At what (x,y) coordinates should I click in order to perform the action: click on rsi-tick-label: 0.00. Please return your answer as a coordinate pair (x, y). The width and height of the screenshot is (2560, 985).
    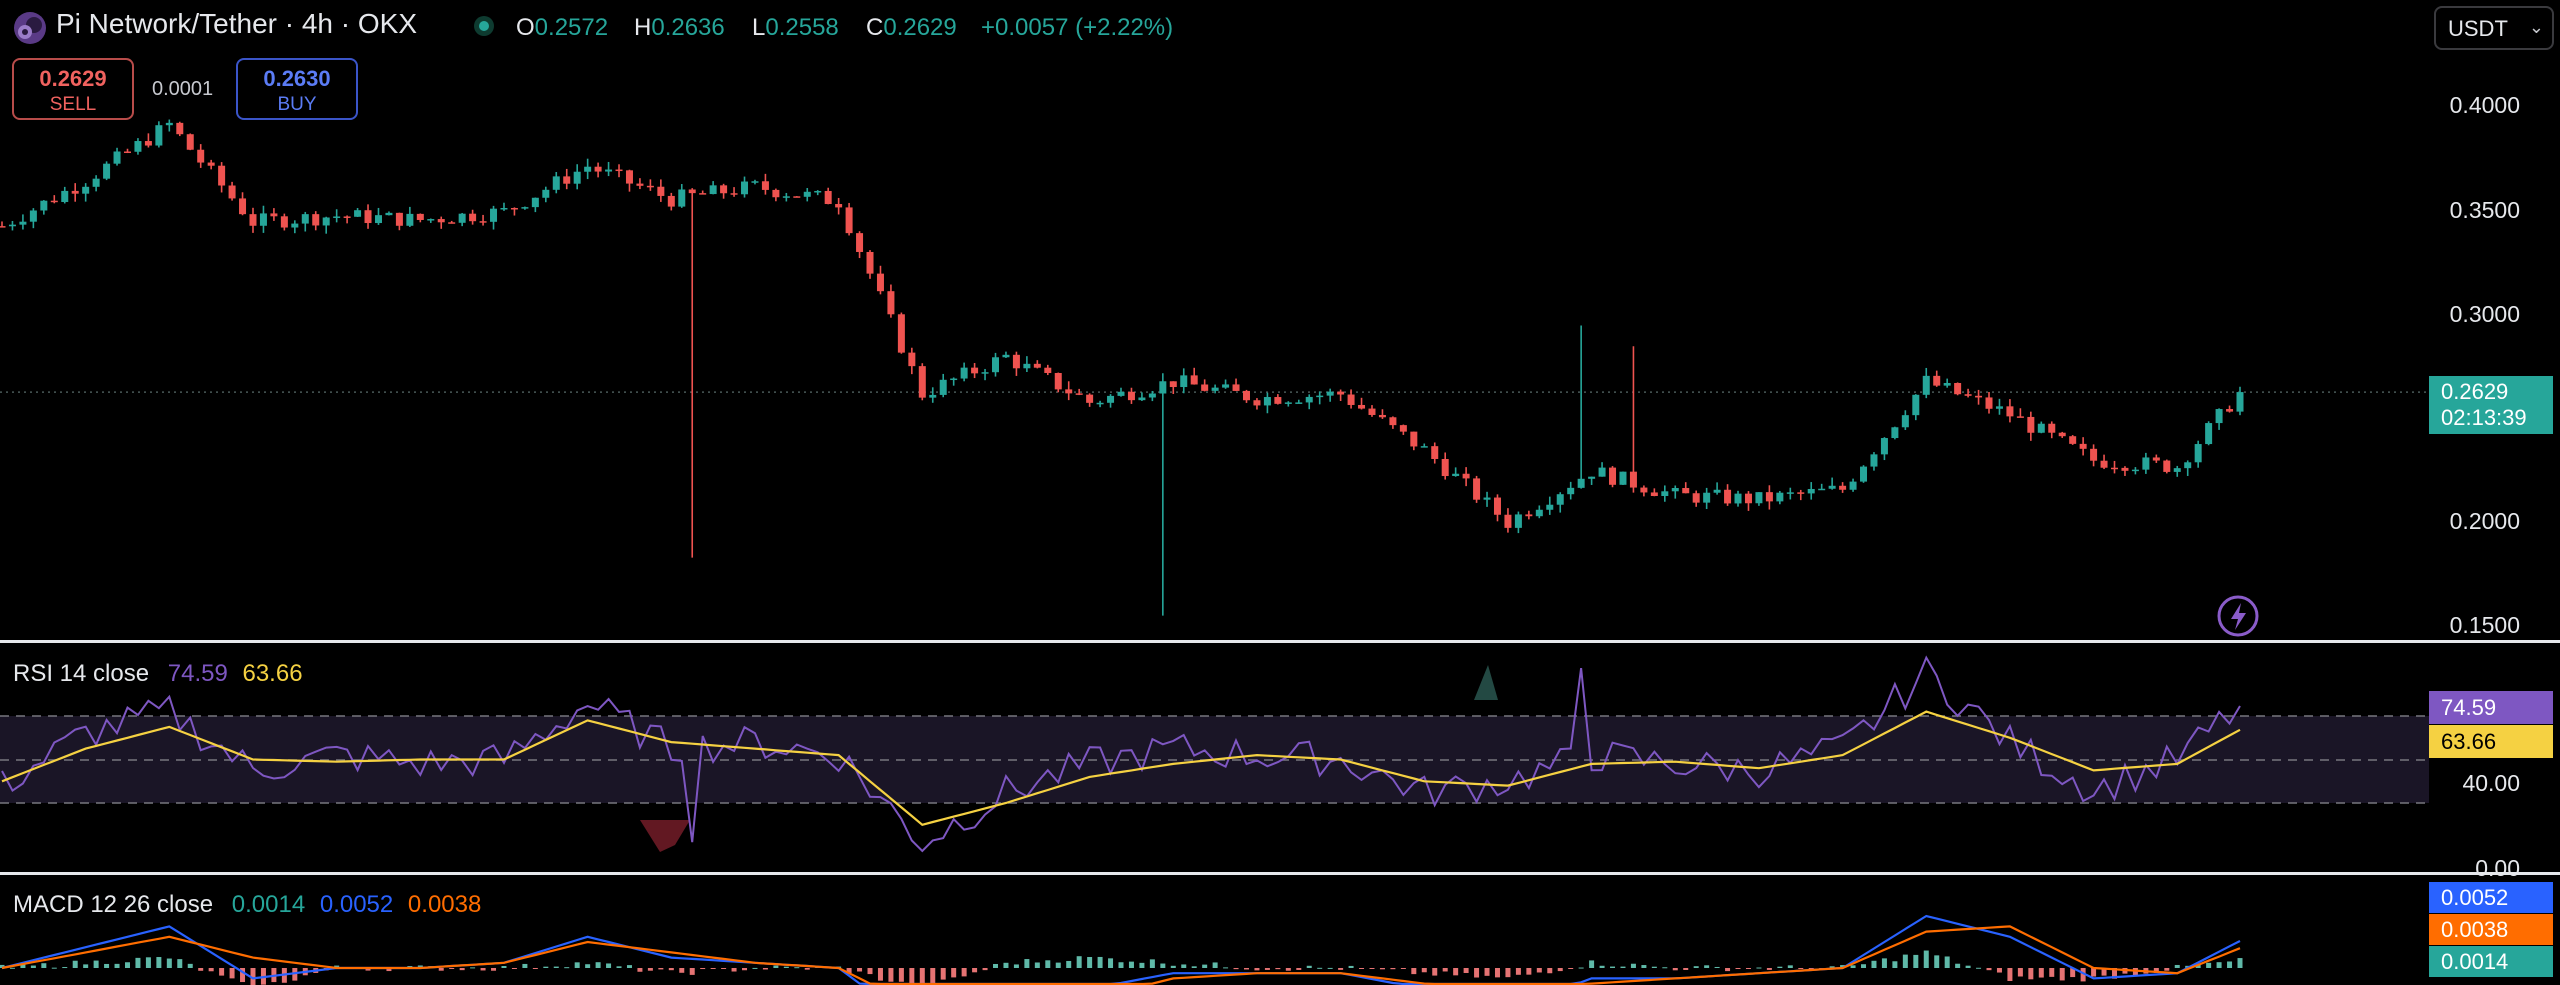
    Looking at the image, I should click on (2497, 868).